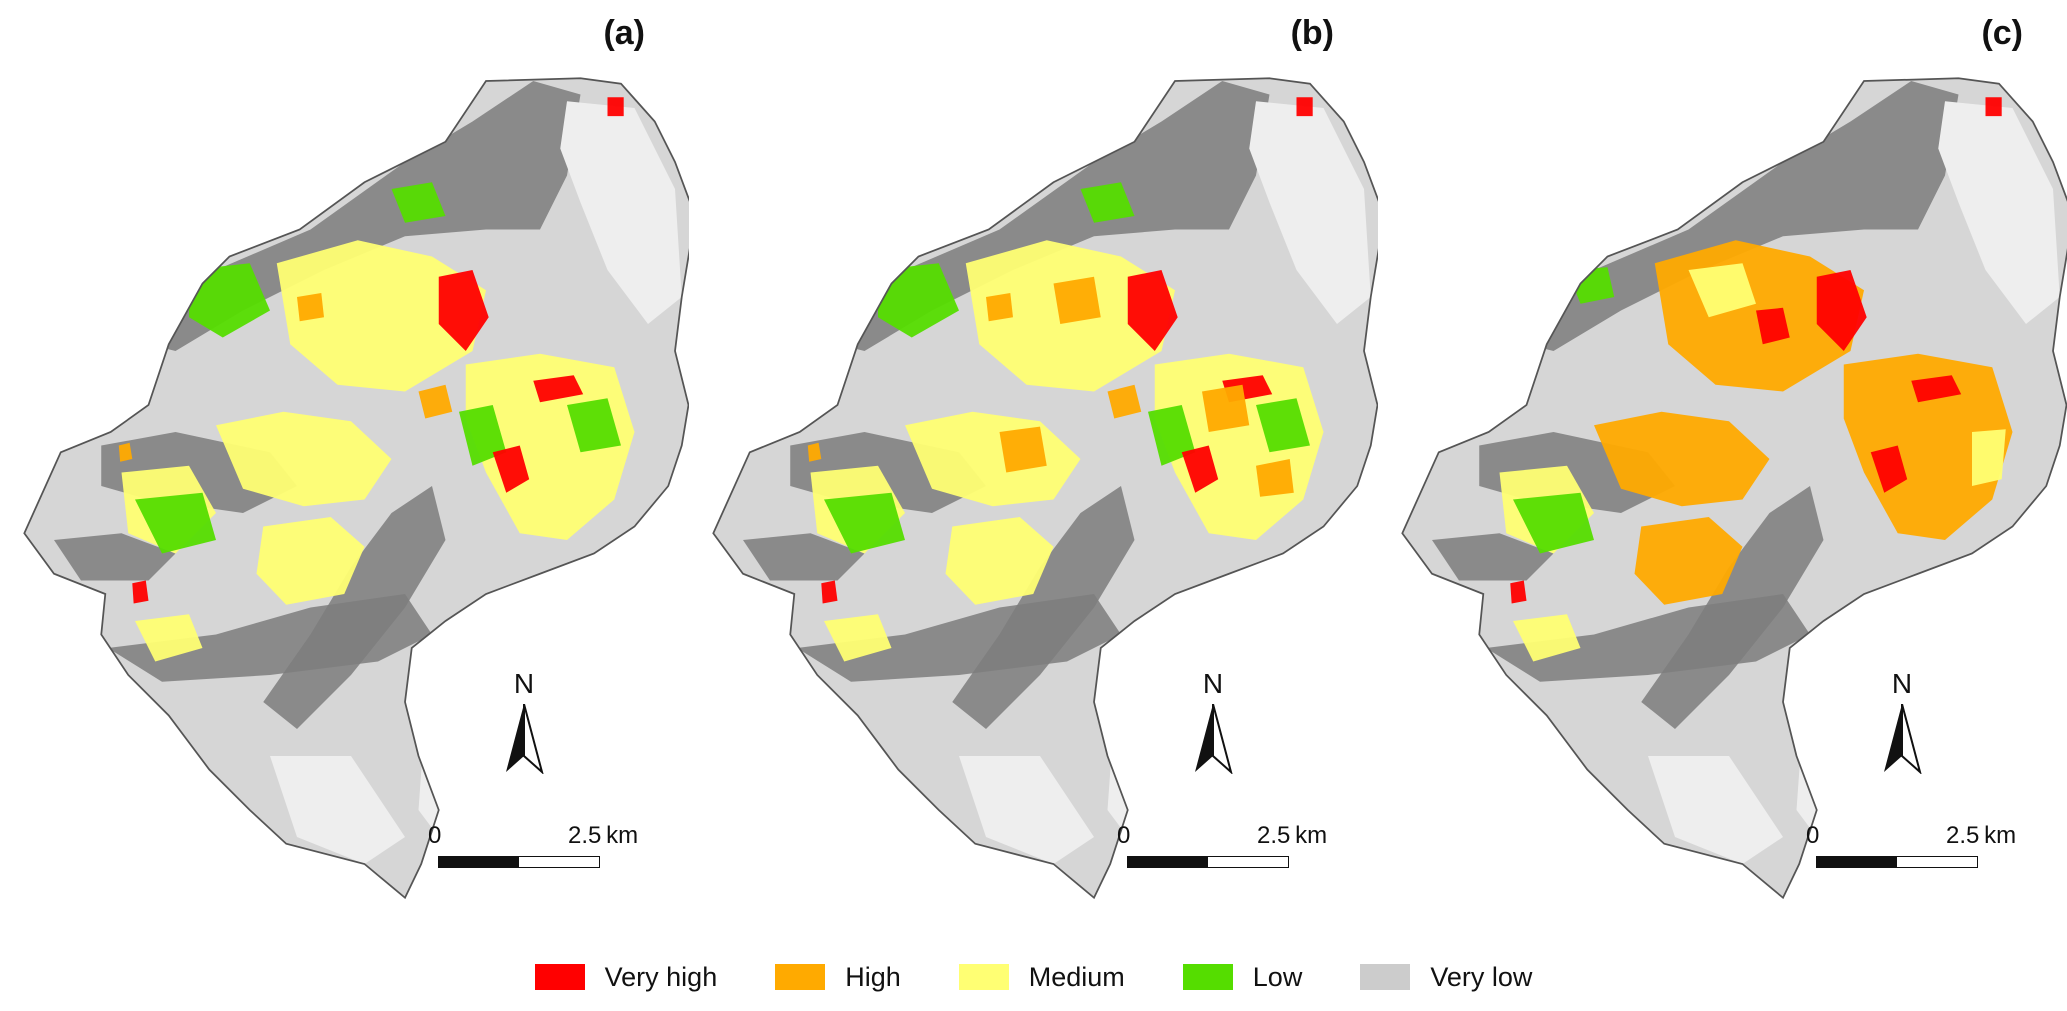  Describe the element at coordinates (873, 976) in the screenshot. I see `legend-label-high: High` at that location.